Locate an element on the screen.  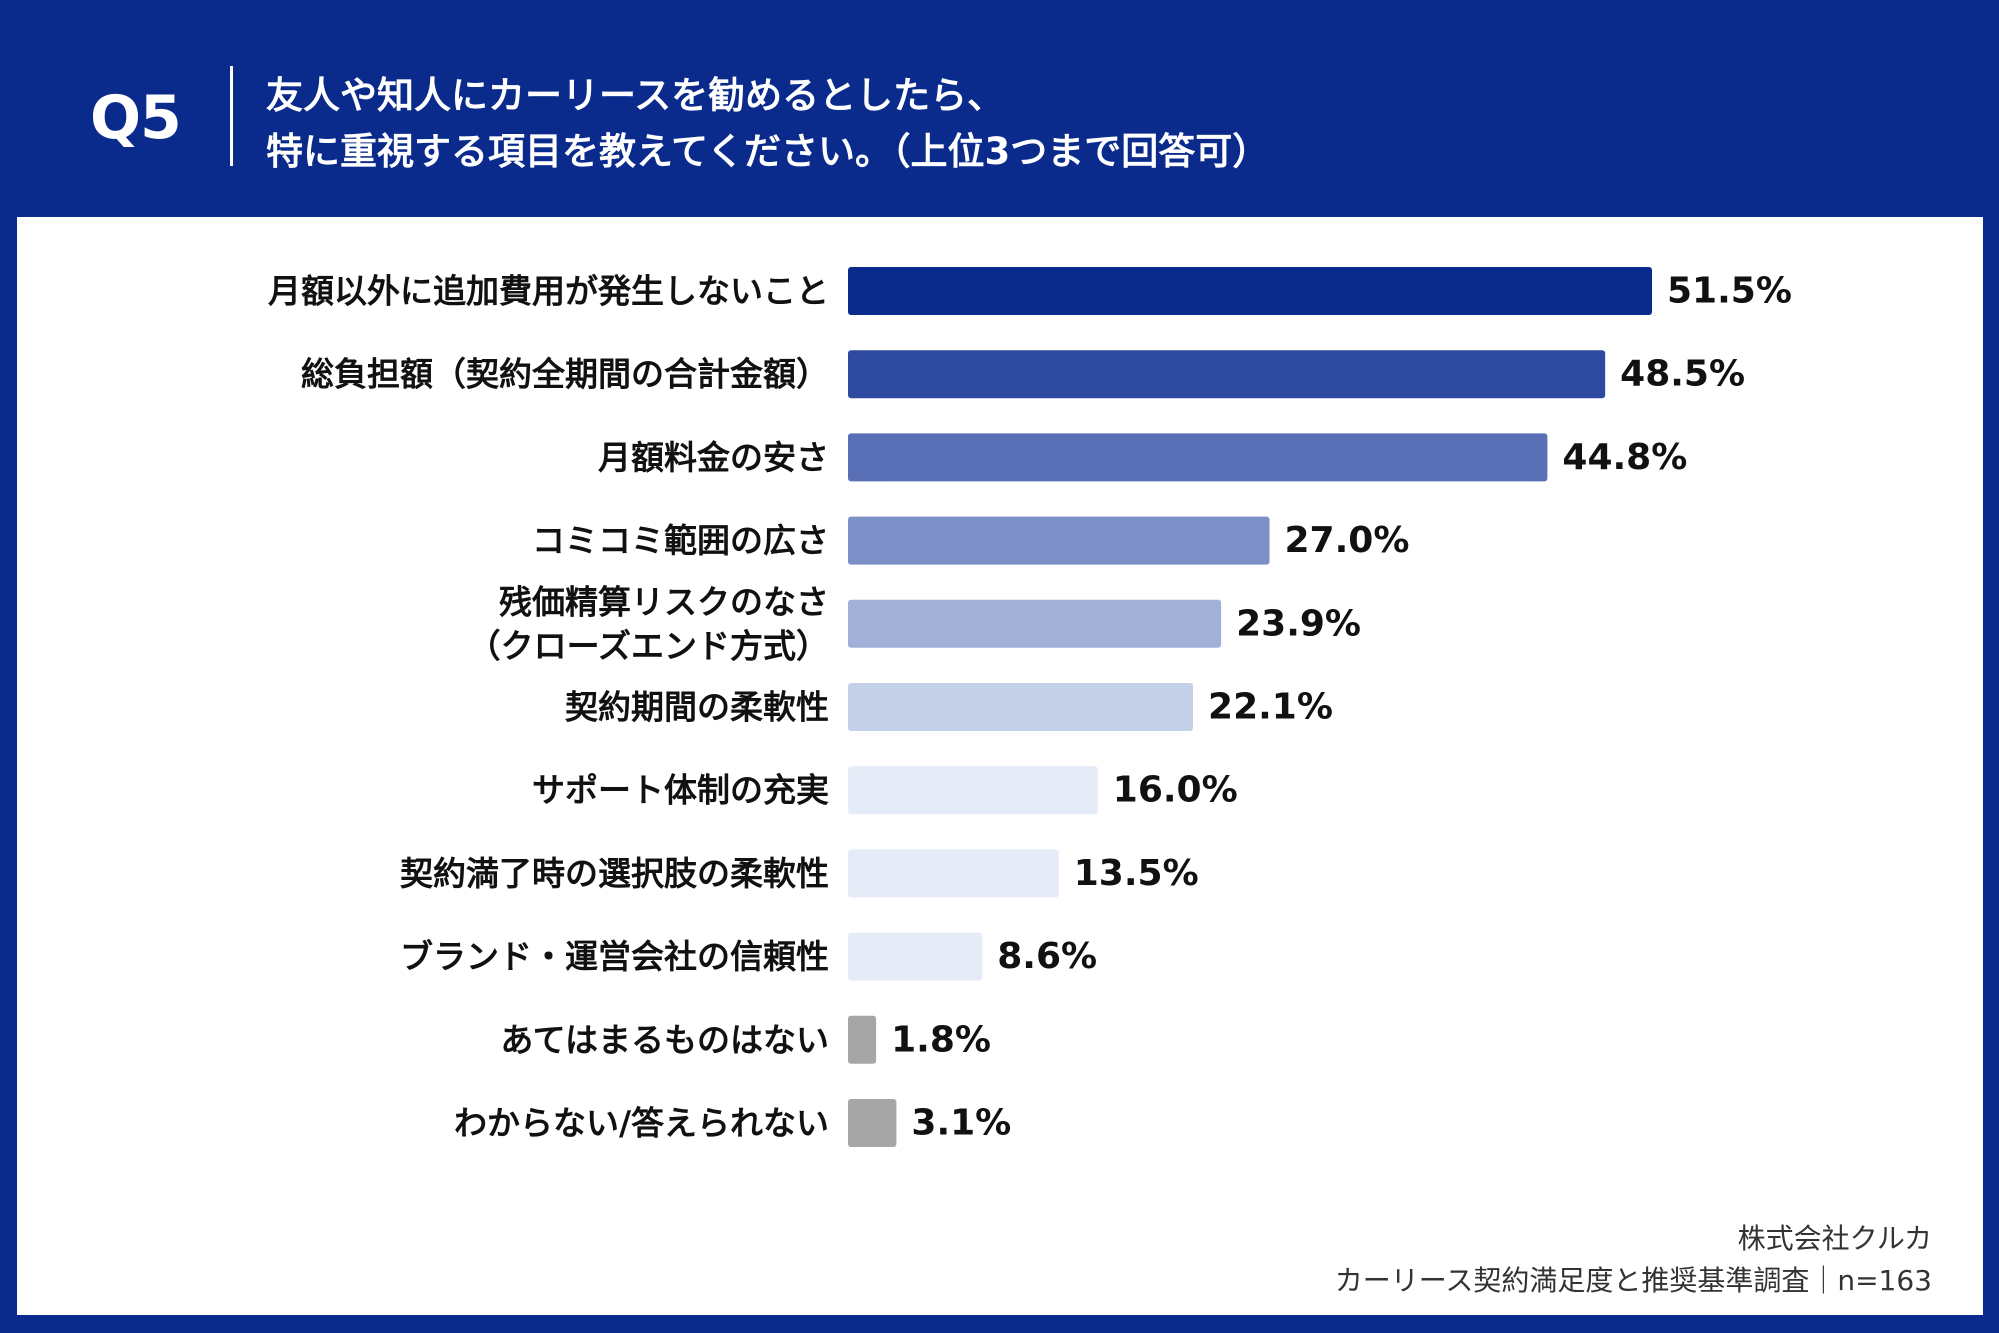
category-label: 契約満了時の選択肢の柔軟性 is located at coordinates (614, 873).